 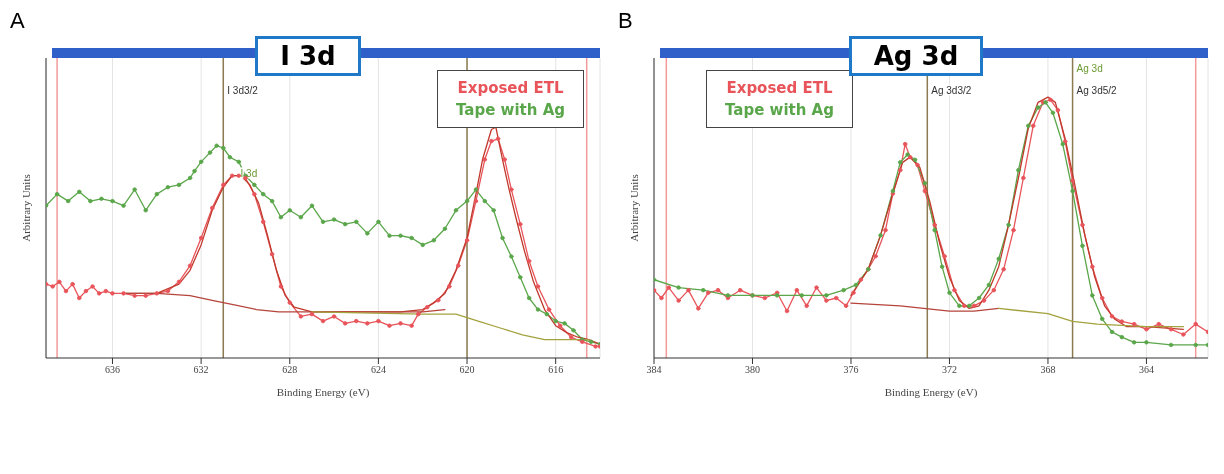 What do you see at coordinates (249, 174) in the screenshot?
I see `annotation: I 3d` at bounding box center [249, 174].